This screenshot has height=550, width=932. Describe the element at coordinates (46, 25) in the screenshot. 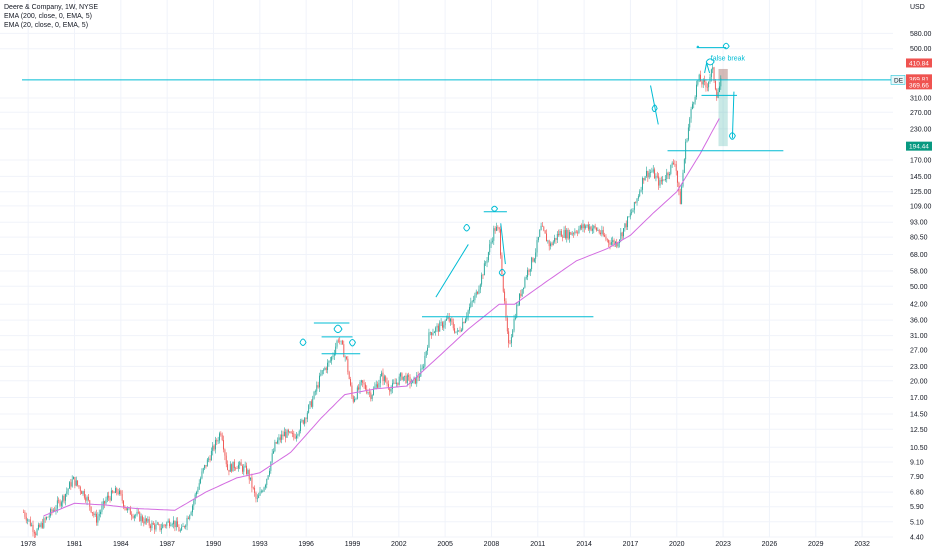

I see `legend-ema20: EMA (20, close, 0, EMA, 5)` at that location.